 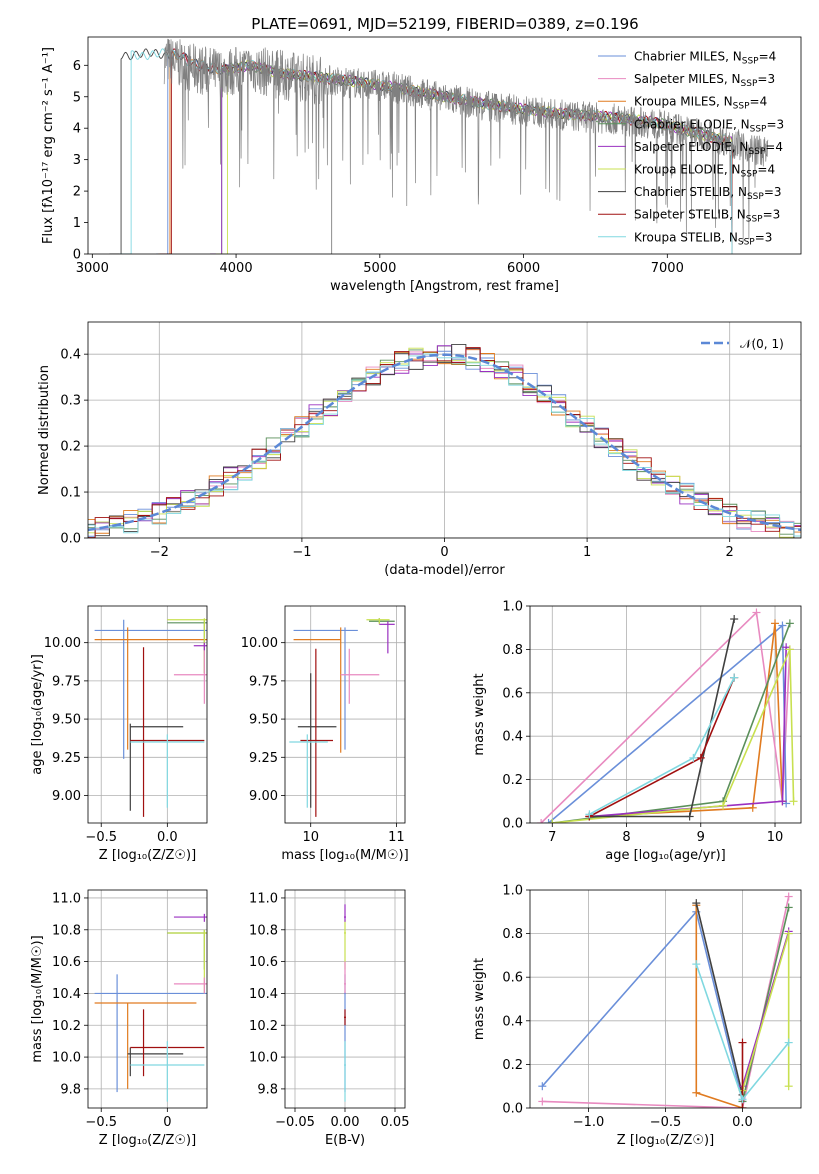 What do you see at coordinates (236, 268) in the screenshot?
I see `x-tick-label: 4000` at bounding box center [236, 268].